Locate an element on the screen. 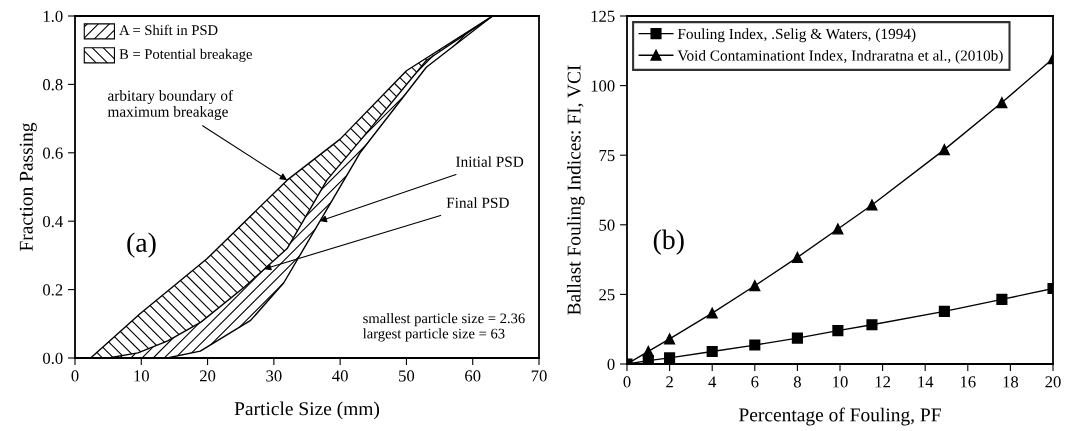 The image size is (1067, 431). annotation: Final PSD is located at coordinates (477, 202).